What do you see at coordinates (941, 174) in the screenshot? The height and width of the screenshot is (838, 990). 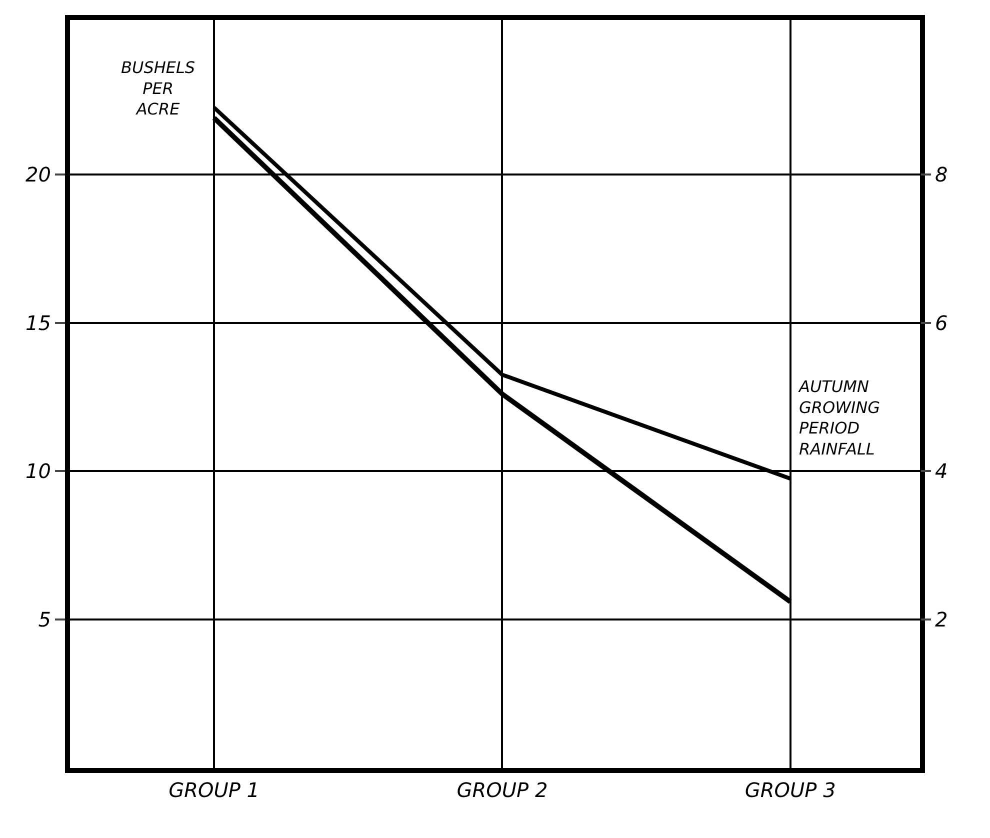 I see `y2-tick-label: 8` at bounding box center [941, 174].